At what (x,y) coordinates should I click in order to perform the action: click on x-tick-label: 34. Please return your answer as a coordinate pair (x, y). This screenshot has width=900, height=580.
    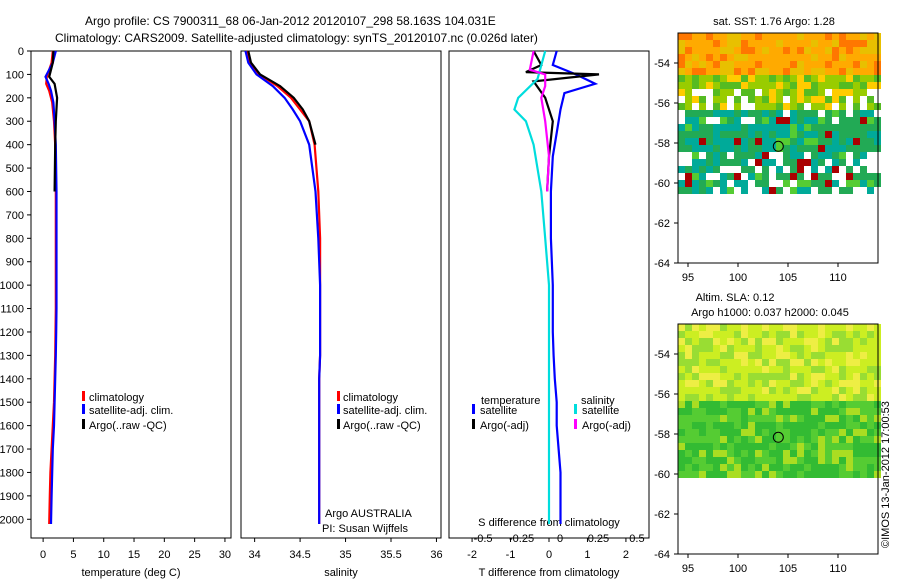
    Looking at the image, I should click on (255, 555).